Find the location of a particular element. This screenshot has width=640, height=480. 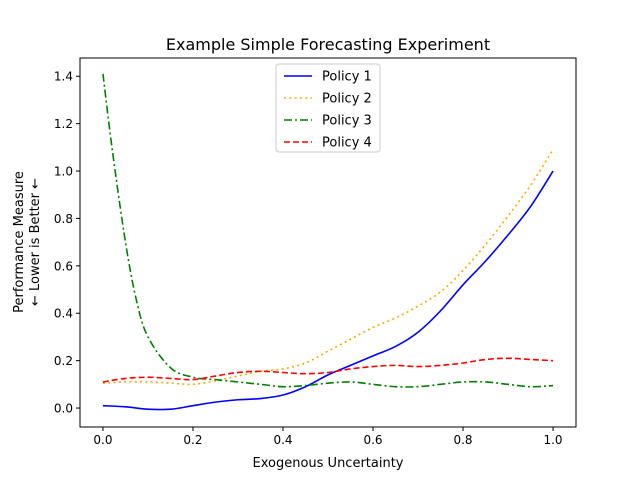

y-tick-label: 1.4 is located at coordinates (63, 77).